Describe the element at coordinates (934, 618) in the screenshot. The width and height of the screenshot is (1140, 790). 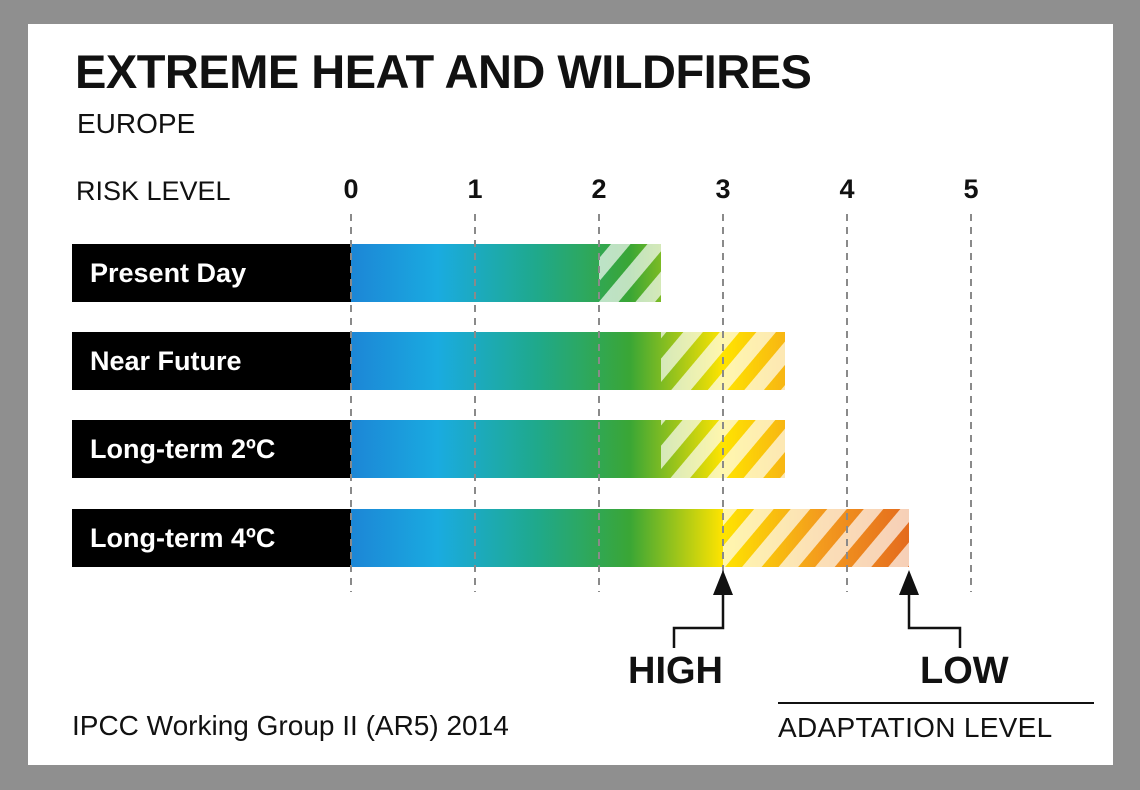
I see `low-arrow-line` at that location.